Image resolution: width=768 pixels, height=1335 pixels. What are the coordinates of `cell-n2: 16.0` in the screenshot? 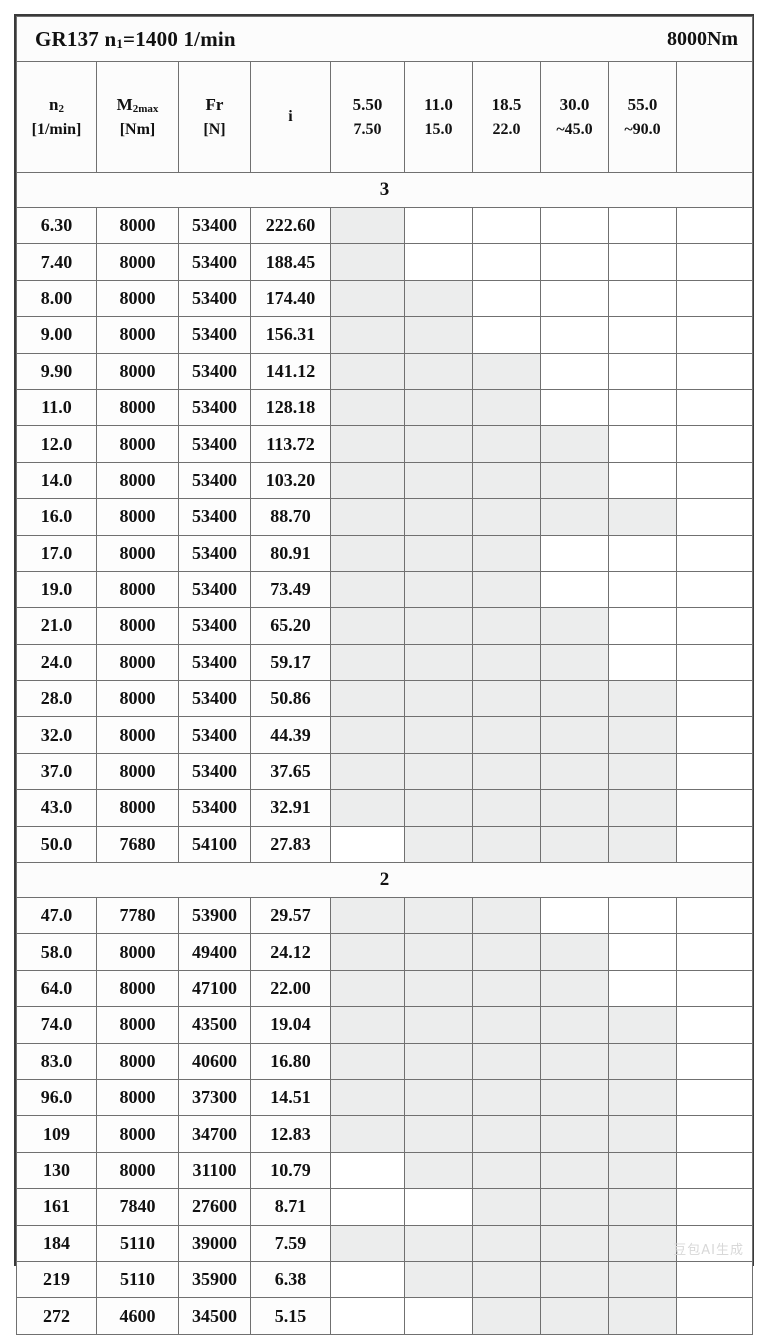 It's located at (56, 517).